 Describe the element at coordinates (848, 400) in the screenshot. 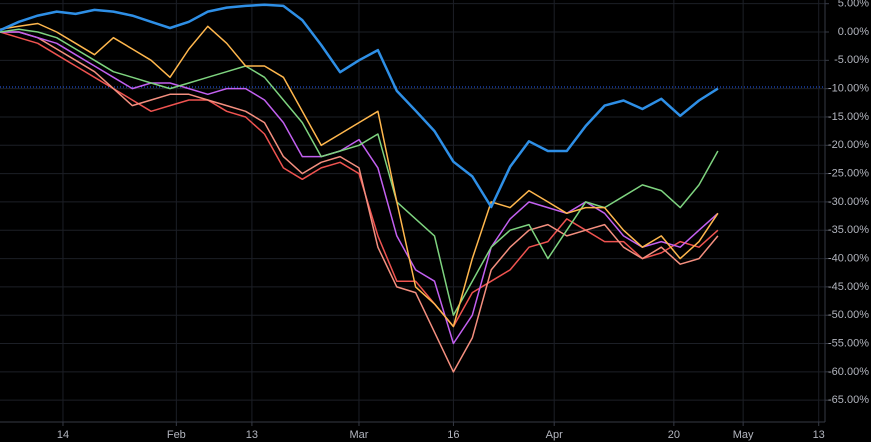

I see `y-tick-label: -65.00%` at that location.